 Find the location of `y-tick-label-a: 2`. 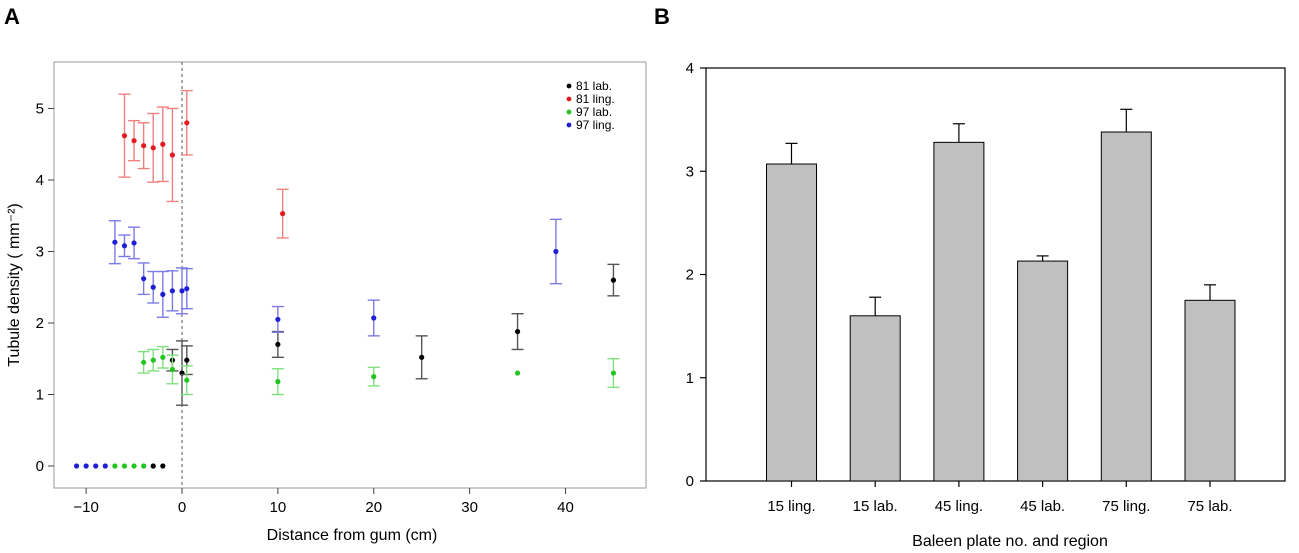

y-tick-label-a: 2 is located at coordinates (40, 323).